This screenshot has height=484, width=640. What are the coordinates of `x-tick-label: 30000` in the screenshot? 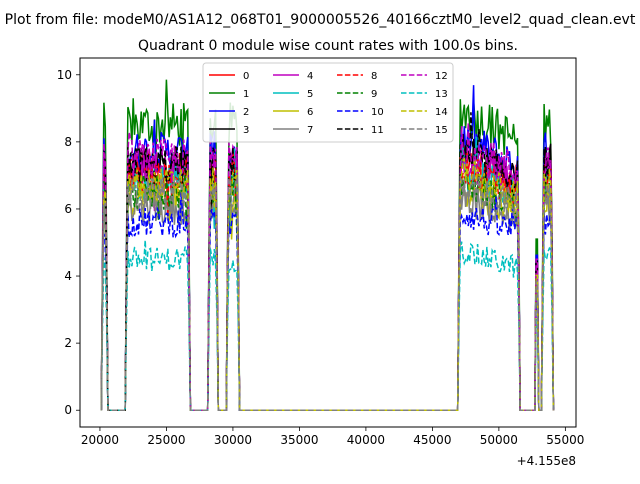 It's located at (233, 440).